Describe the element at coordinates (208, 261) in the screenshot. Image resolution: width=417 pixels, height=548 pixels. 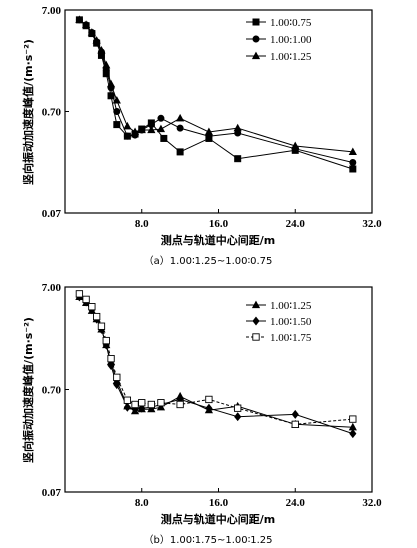
I see `panel-caption: （a）1.00∶1.25~1.00∶0.75` at that location.